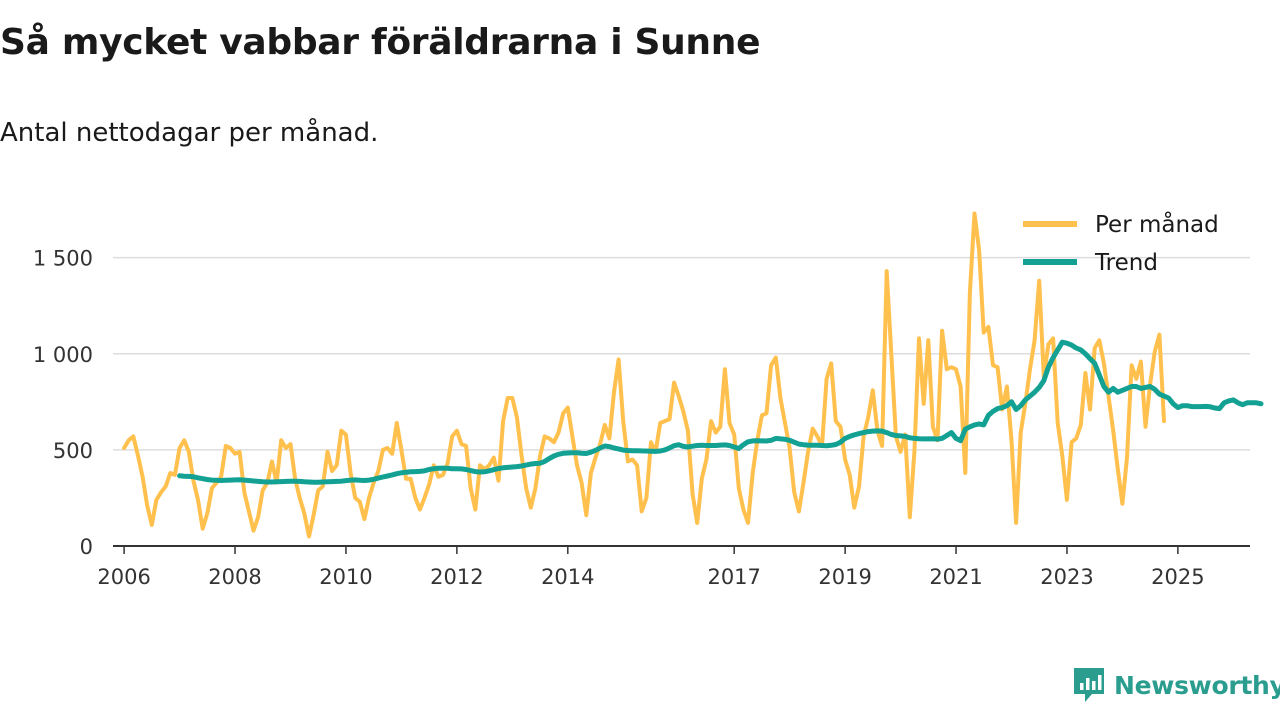 This screenshot has height=720, width=1280. Describe the element at coordinates (1126, 263) in the screenshot. I see `legend-label: Trend` at that location.